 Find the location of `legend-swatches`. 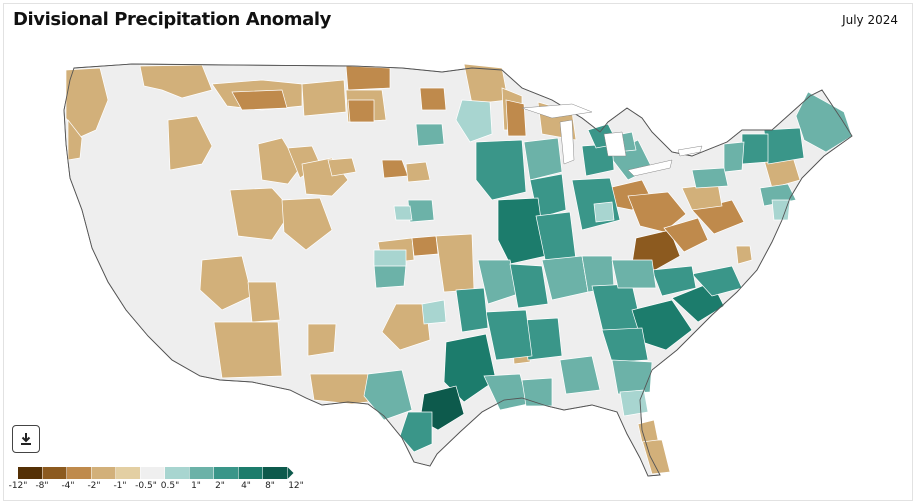

legend-swatches is located at coordinates (156, 473).